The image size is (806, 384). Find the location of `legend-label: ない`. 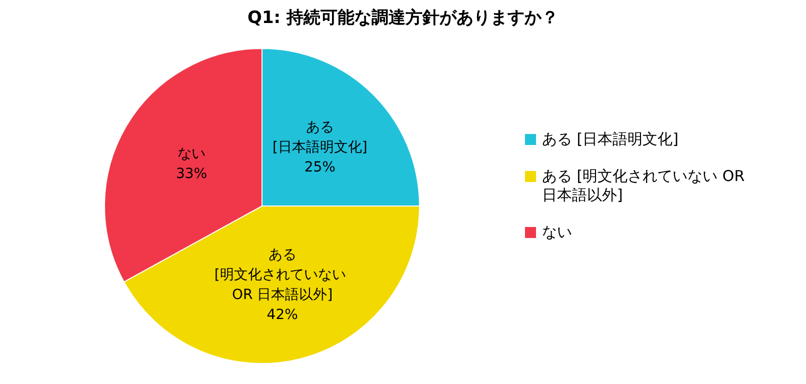

legend-label: ない is located at coordinates (557, 232).